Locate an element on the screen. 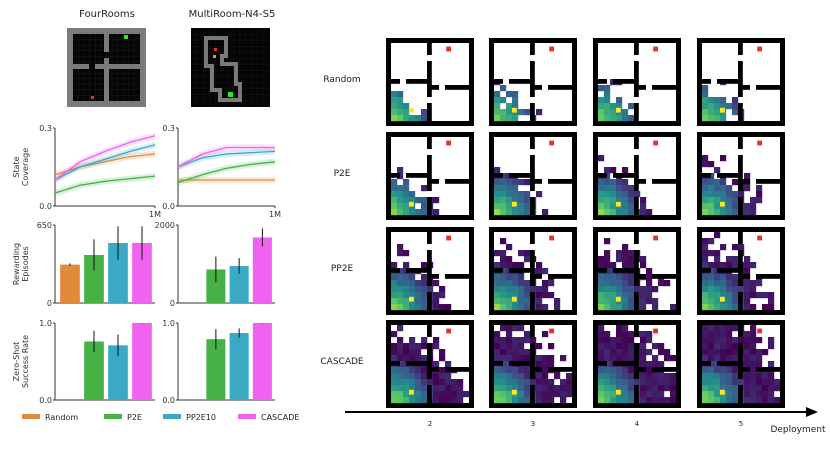 This screenshot has height=450, width=830. inner-wall-h-right2 is located at coordinates (768, 369).